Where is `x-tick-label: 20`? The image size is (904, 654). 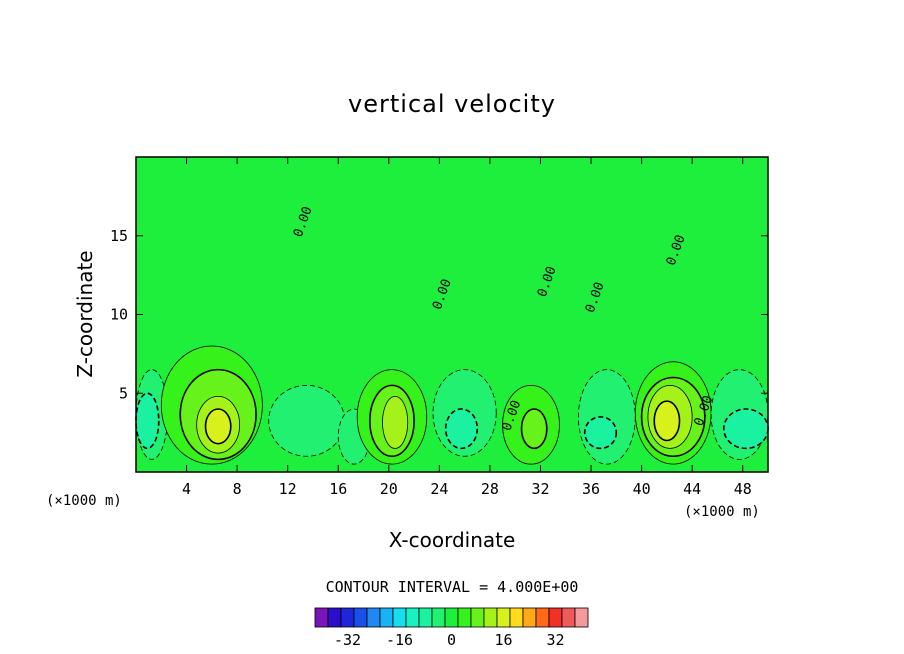
x-tick-label: 20 is located at coordinates (389, 489).